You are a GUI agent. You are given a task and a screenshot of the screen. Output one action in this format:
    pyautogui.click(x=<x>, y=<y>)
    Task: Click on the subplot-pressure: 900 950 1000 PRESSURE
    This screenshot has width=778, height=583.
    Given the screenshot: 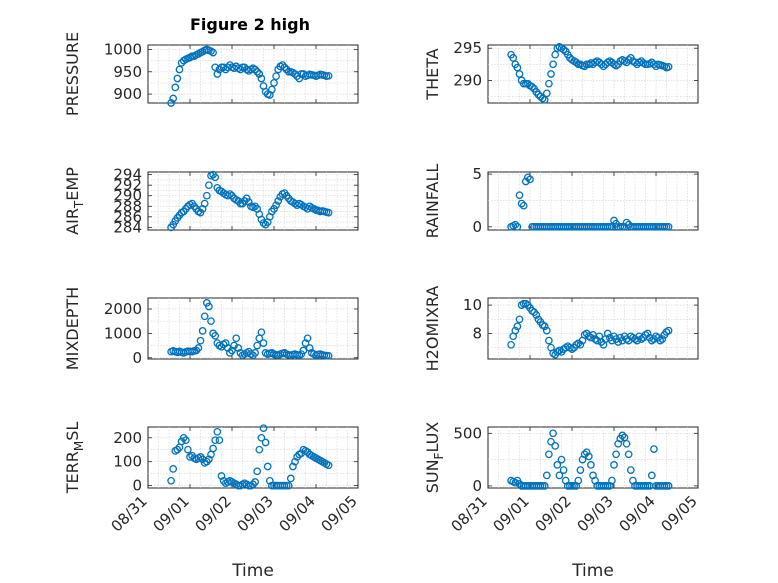 What is the action you would take?
    pyautogui.click(x=211, y=74)
    